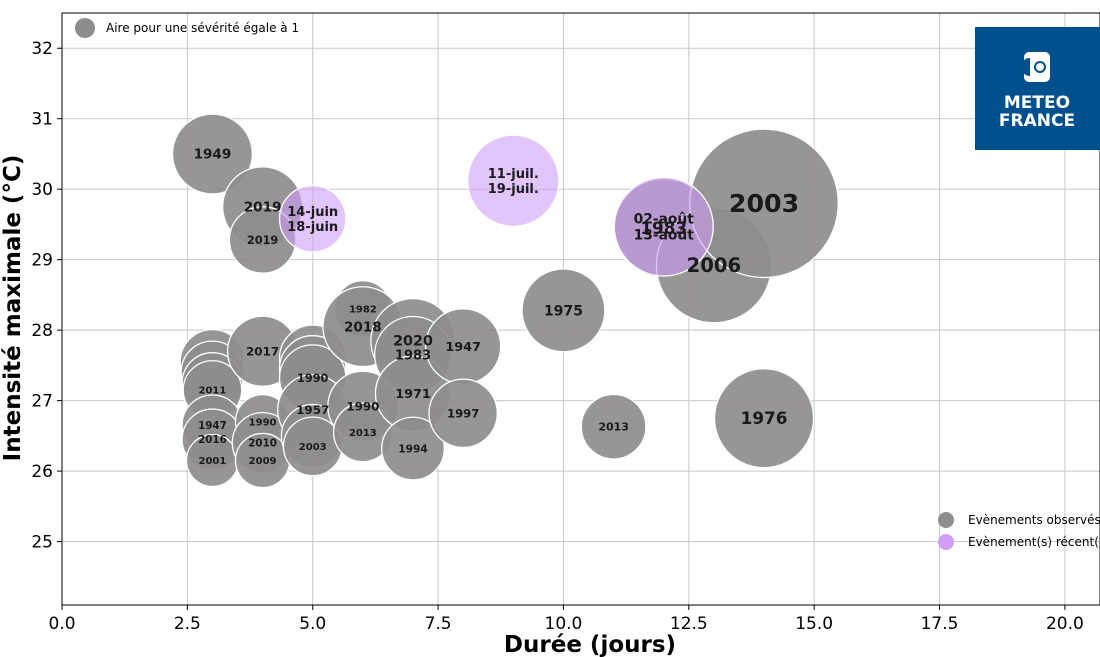 The height and width of the screenshot is (657, 1100). I want to click on observed-event-label: 2001, so click(213, 461).